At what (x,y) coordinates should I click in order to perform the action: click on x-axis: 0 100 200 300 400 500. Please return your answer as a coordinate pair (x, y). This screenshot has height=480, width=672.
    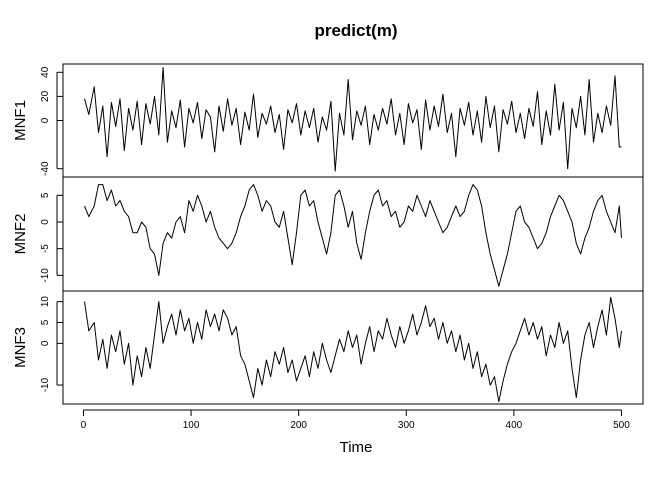
    Looking at the image, I should click on (355, 420).